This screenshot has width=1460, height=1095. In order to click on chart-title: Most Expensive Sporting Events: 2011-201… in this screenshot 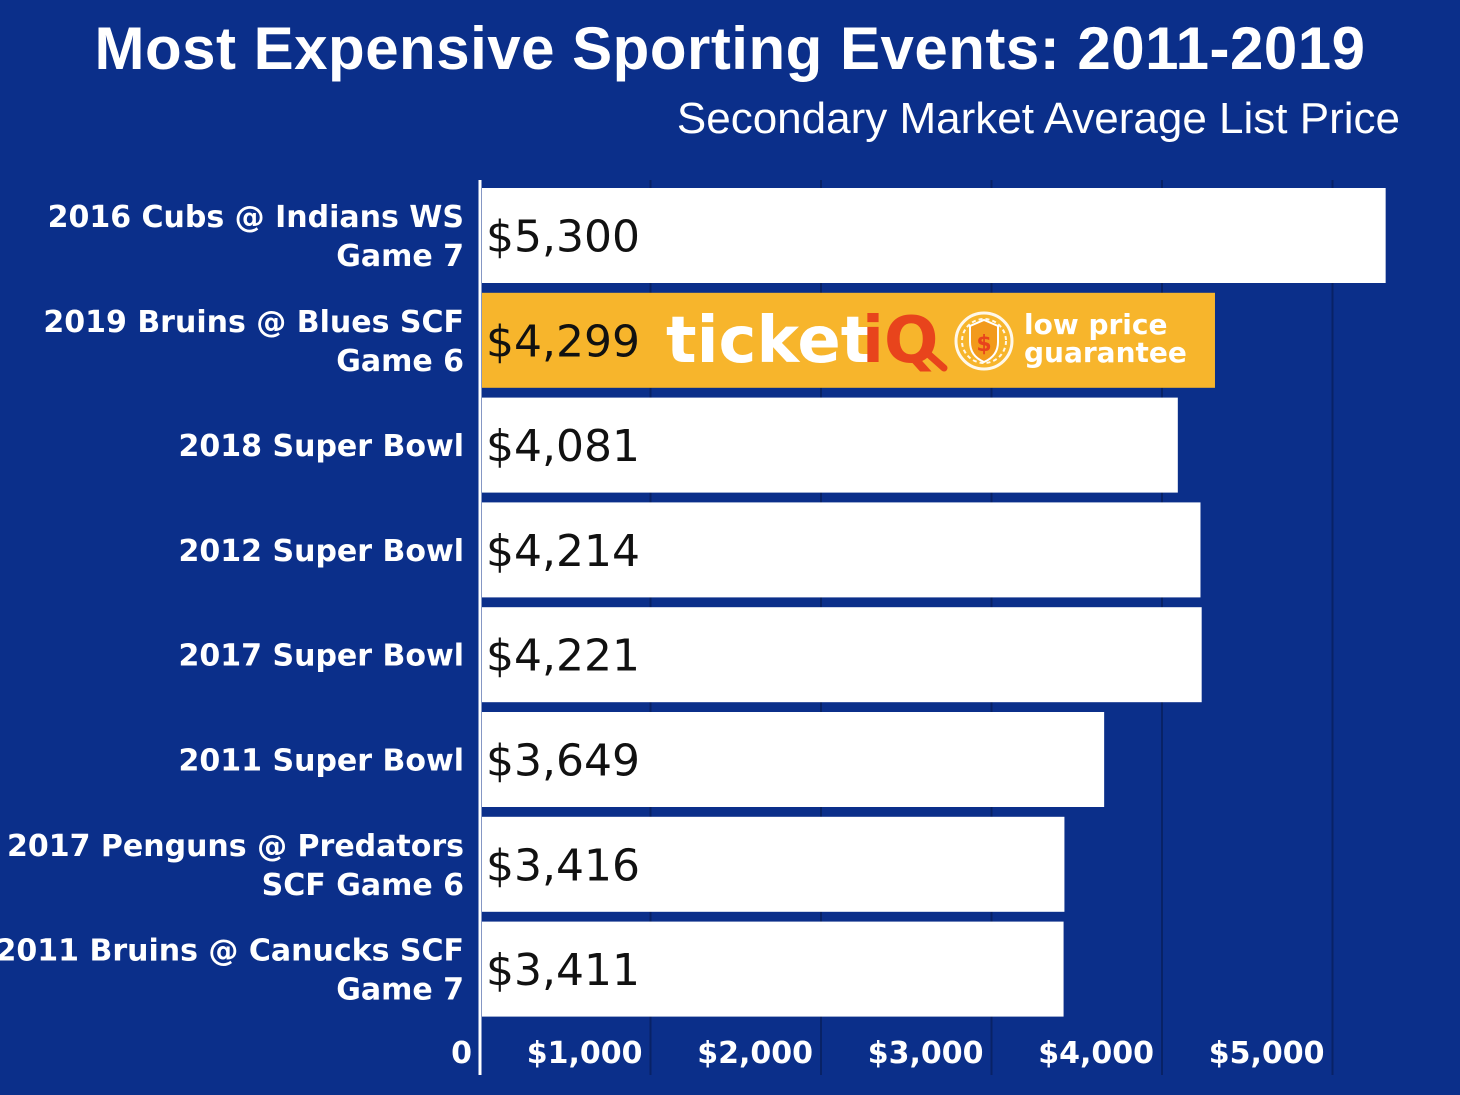, I will do `click(730, 48)`.